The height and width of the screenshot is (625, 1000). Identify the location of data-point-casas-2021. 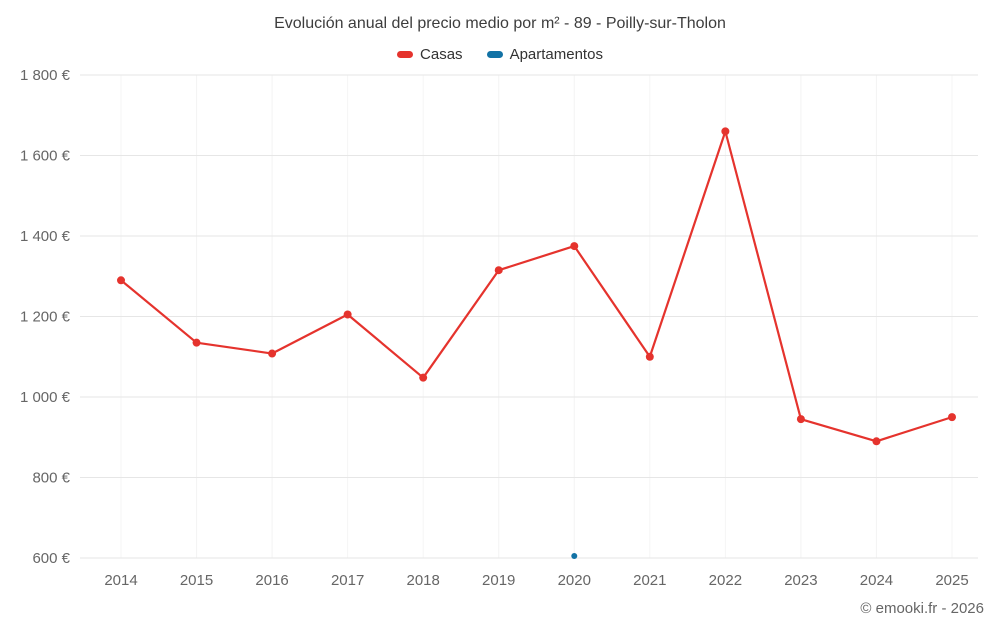
(649, 356).